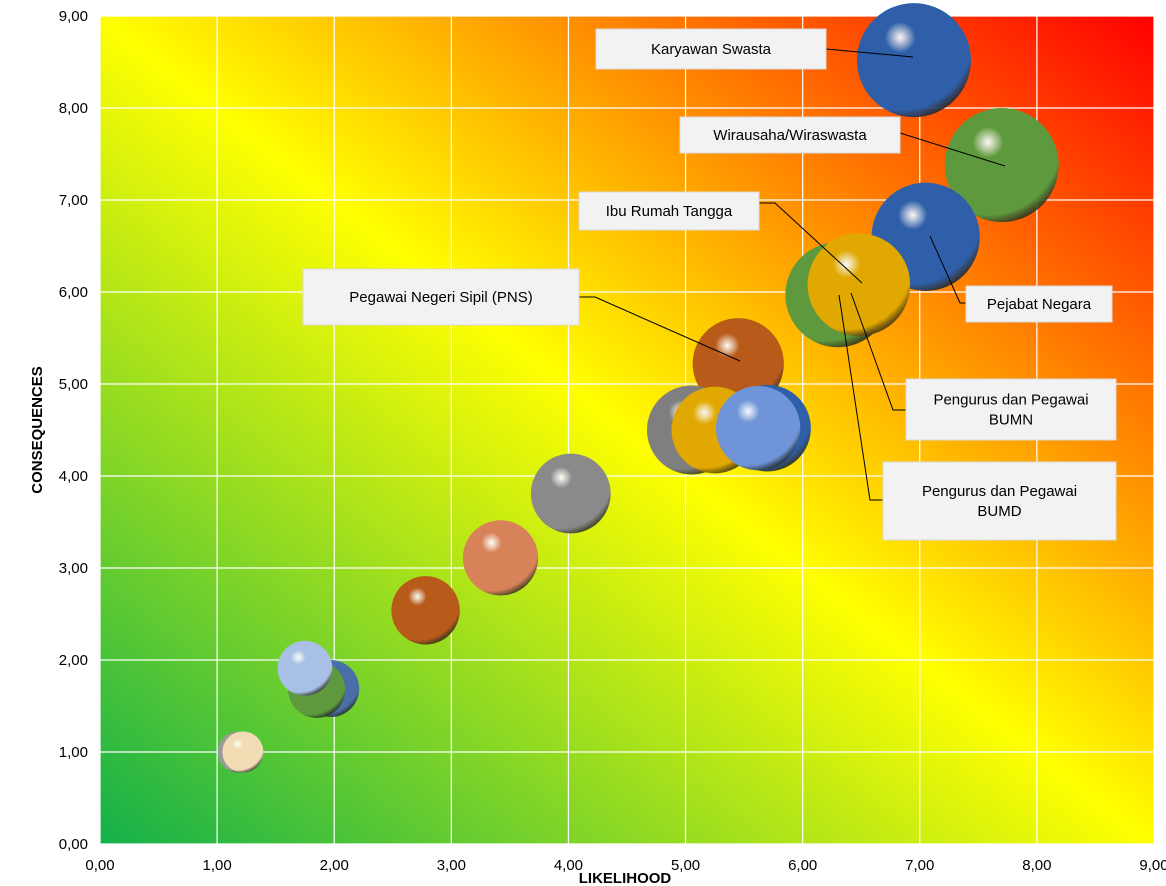 Image resolution: width=1166 pixels, height=886 pixels. Describe the element at coordinates (73, 752) in the screenshot. I see `y-tick-label: 1,00` at that location.